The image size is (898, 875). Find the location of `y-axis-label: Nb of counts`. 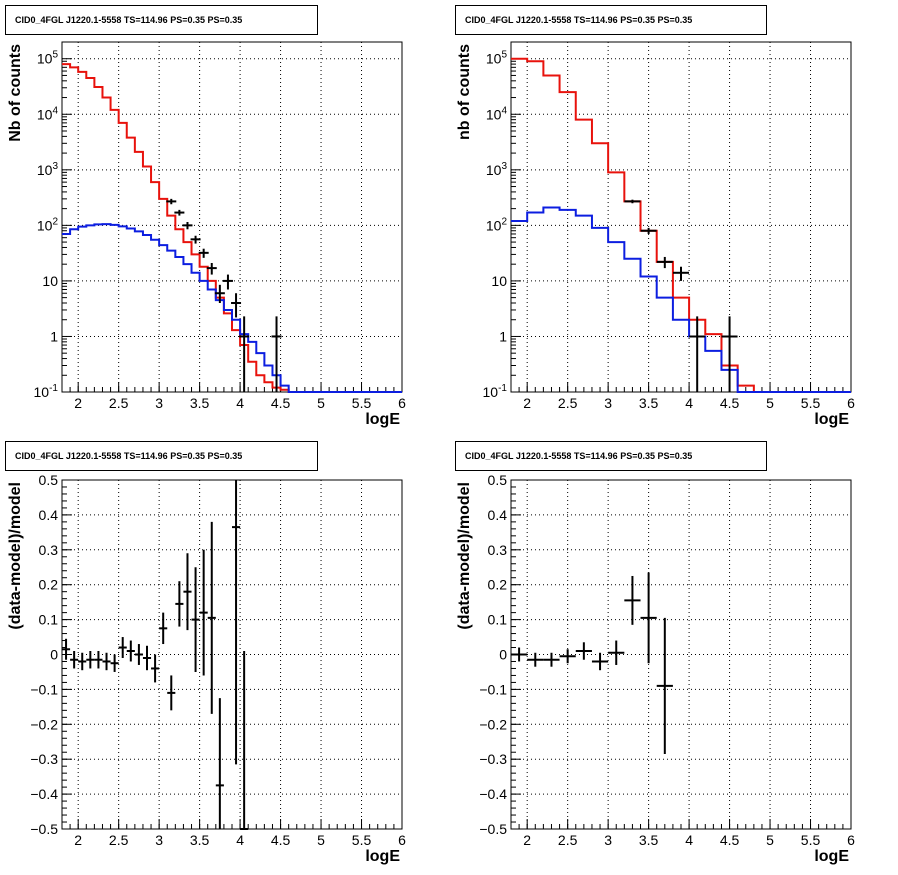

y-axis-label: Nb of counts is located at coordinates (15, 93).